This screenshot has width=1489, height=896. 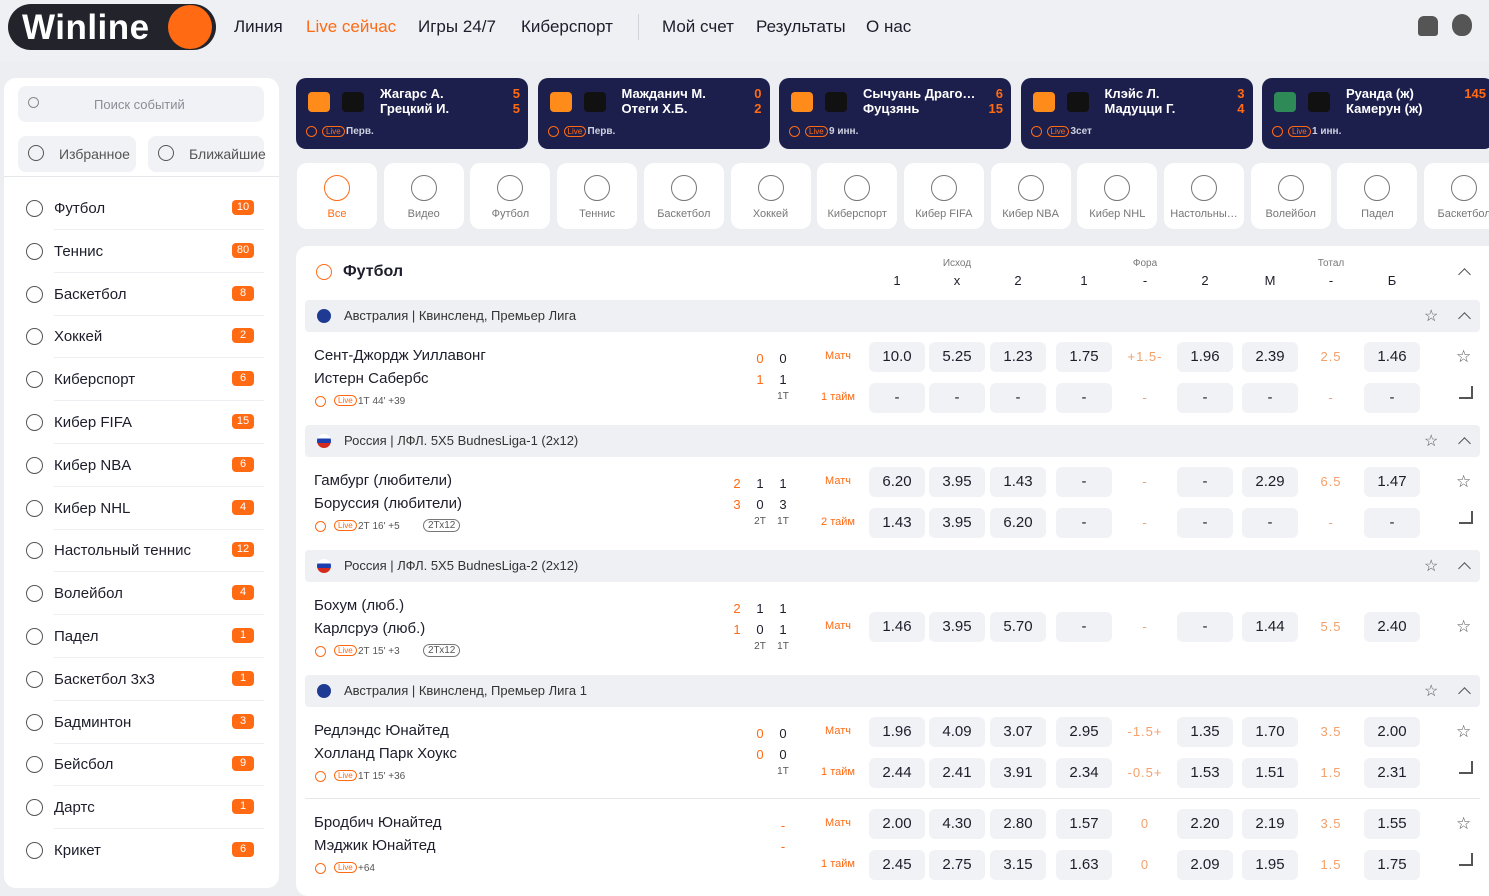 I want to click on nav-link: Результаты, so click(x=801, y=26).